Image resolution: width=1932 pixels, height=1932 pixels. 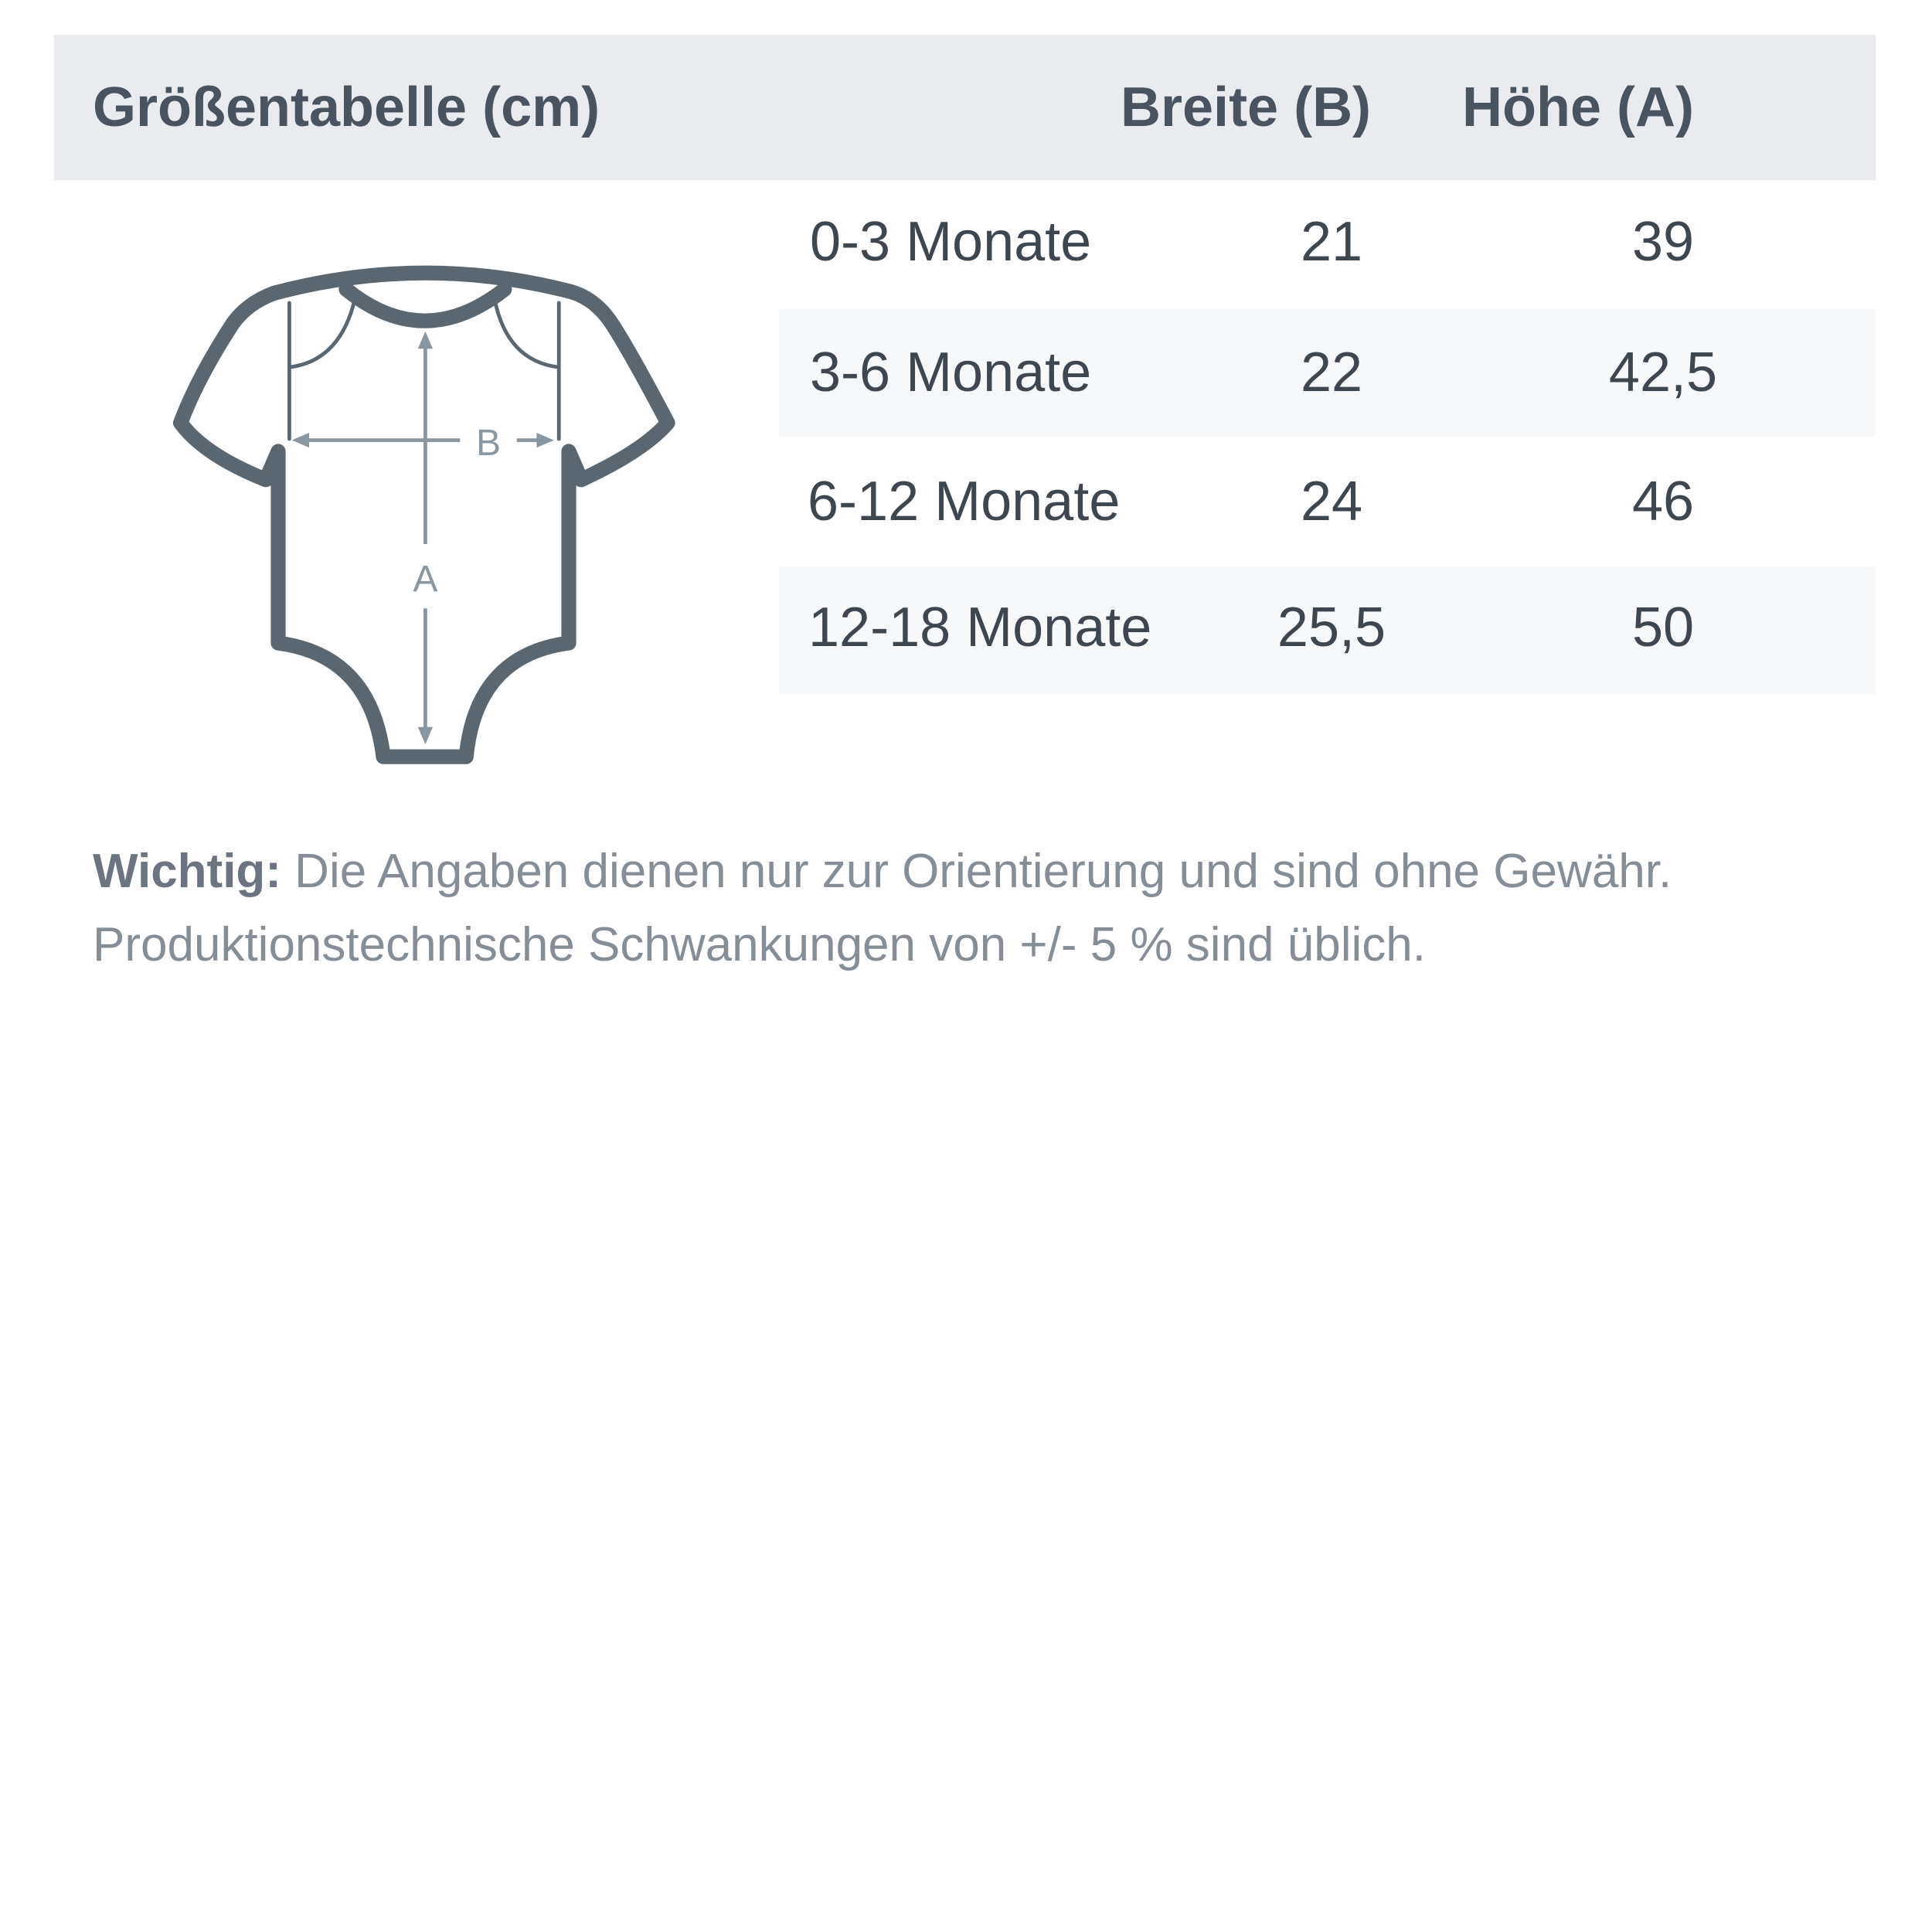 What do you see at coordinates (187, 871) in the screenshot?
I see `note-label: Wichtig:` at bounding box center [187, 871].